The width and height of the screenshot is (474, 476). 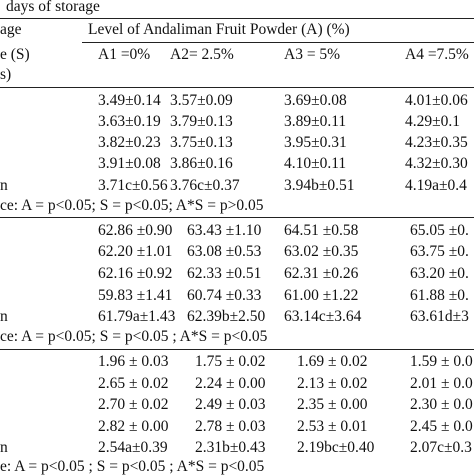 What do you see at coordinates (436, 163) in the screenshot?
I see `cell: 4.32±0.30` at bounding box center [436, 163].